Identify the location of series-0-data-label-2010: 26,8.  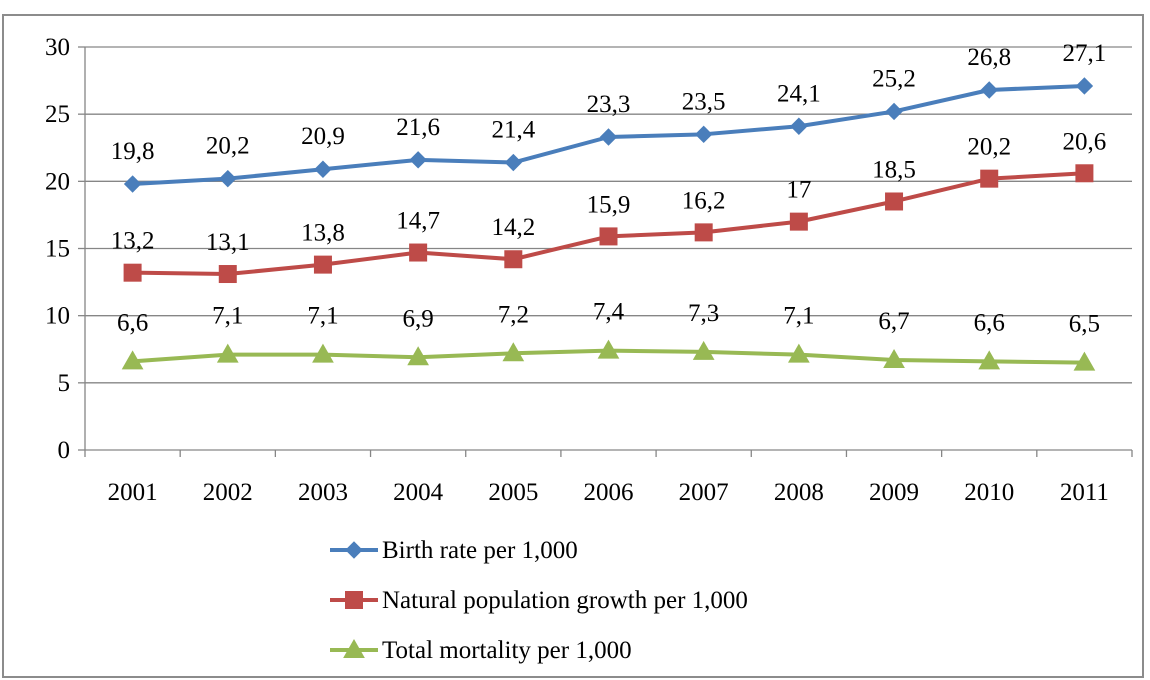
(989, 57).